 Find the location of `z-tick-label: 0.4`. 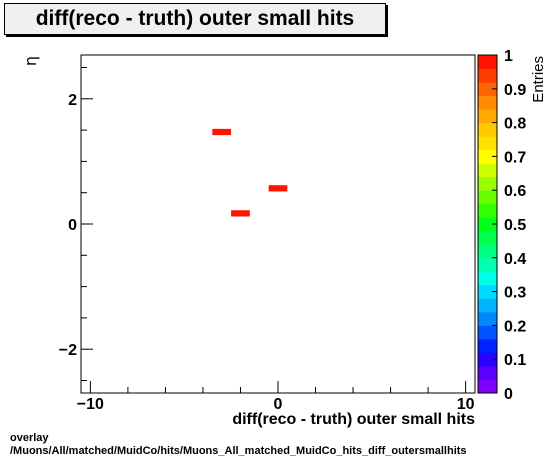

z-tick-label: 0.4 is located at coordinates (515, 259).